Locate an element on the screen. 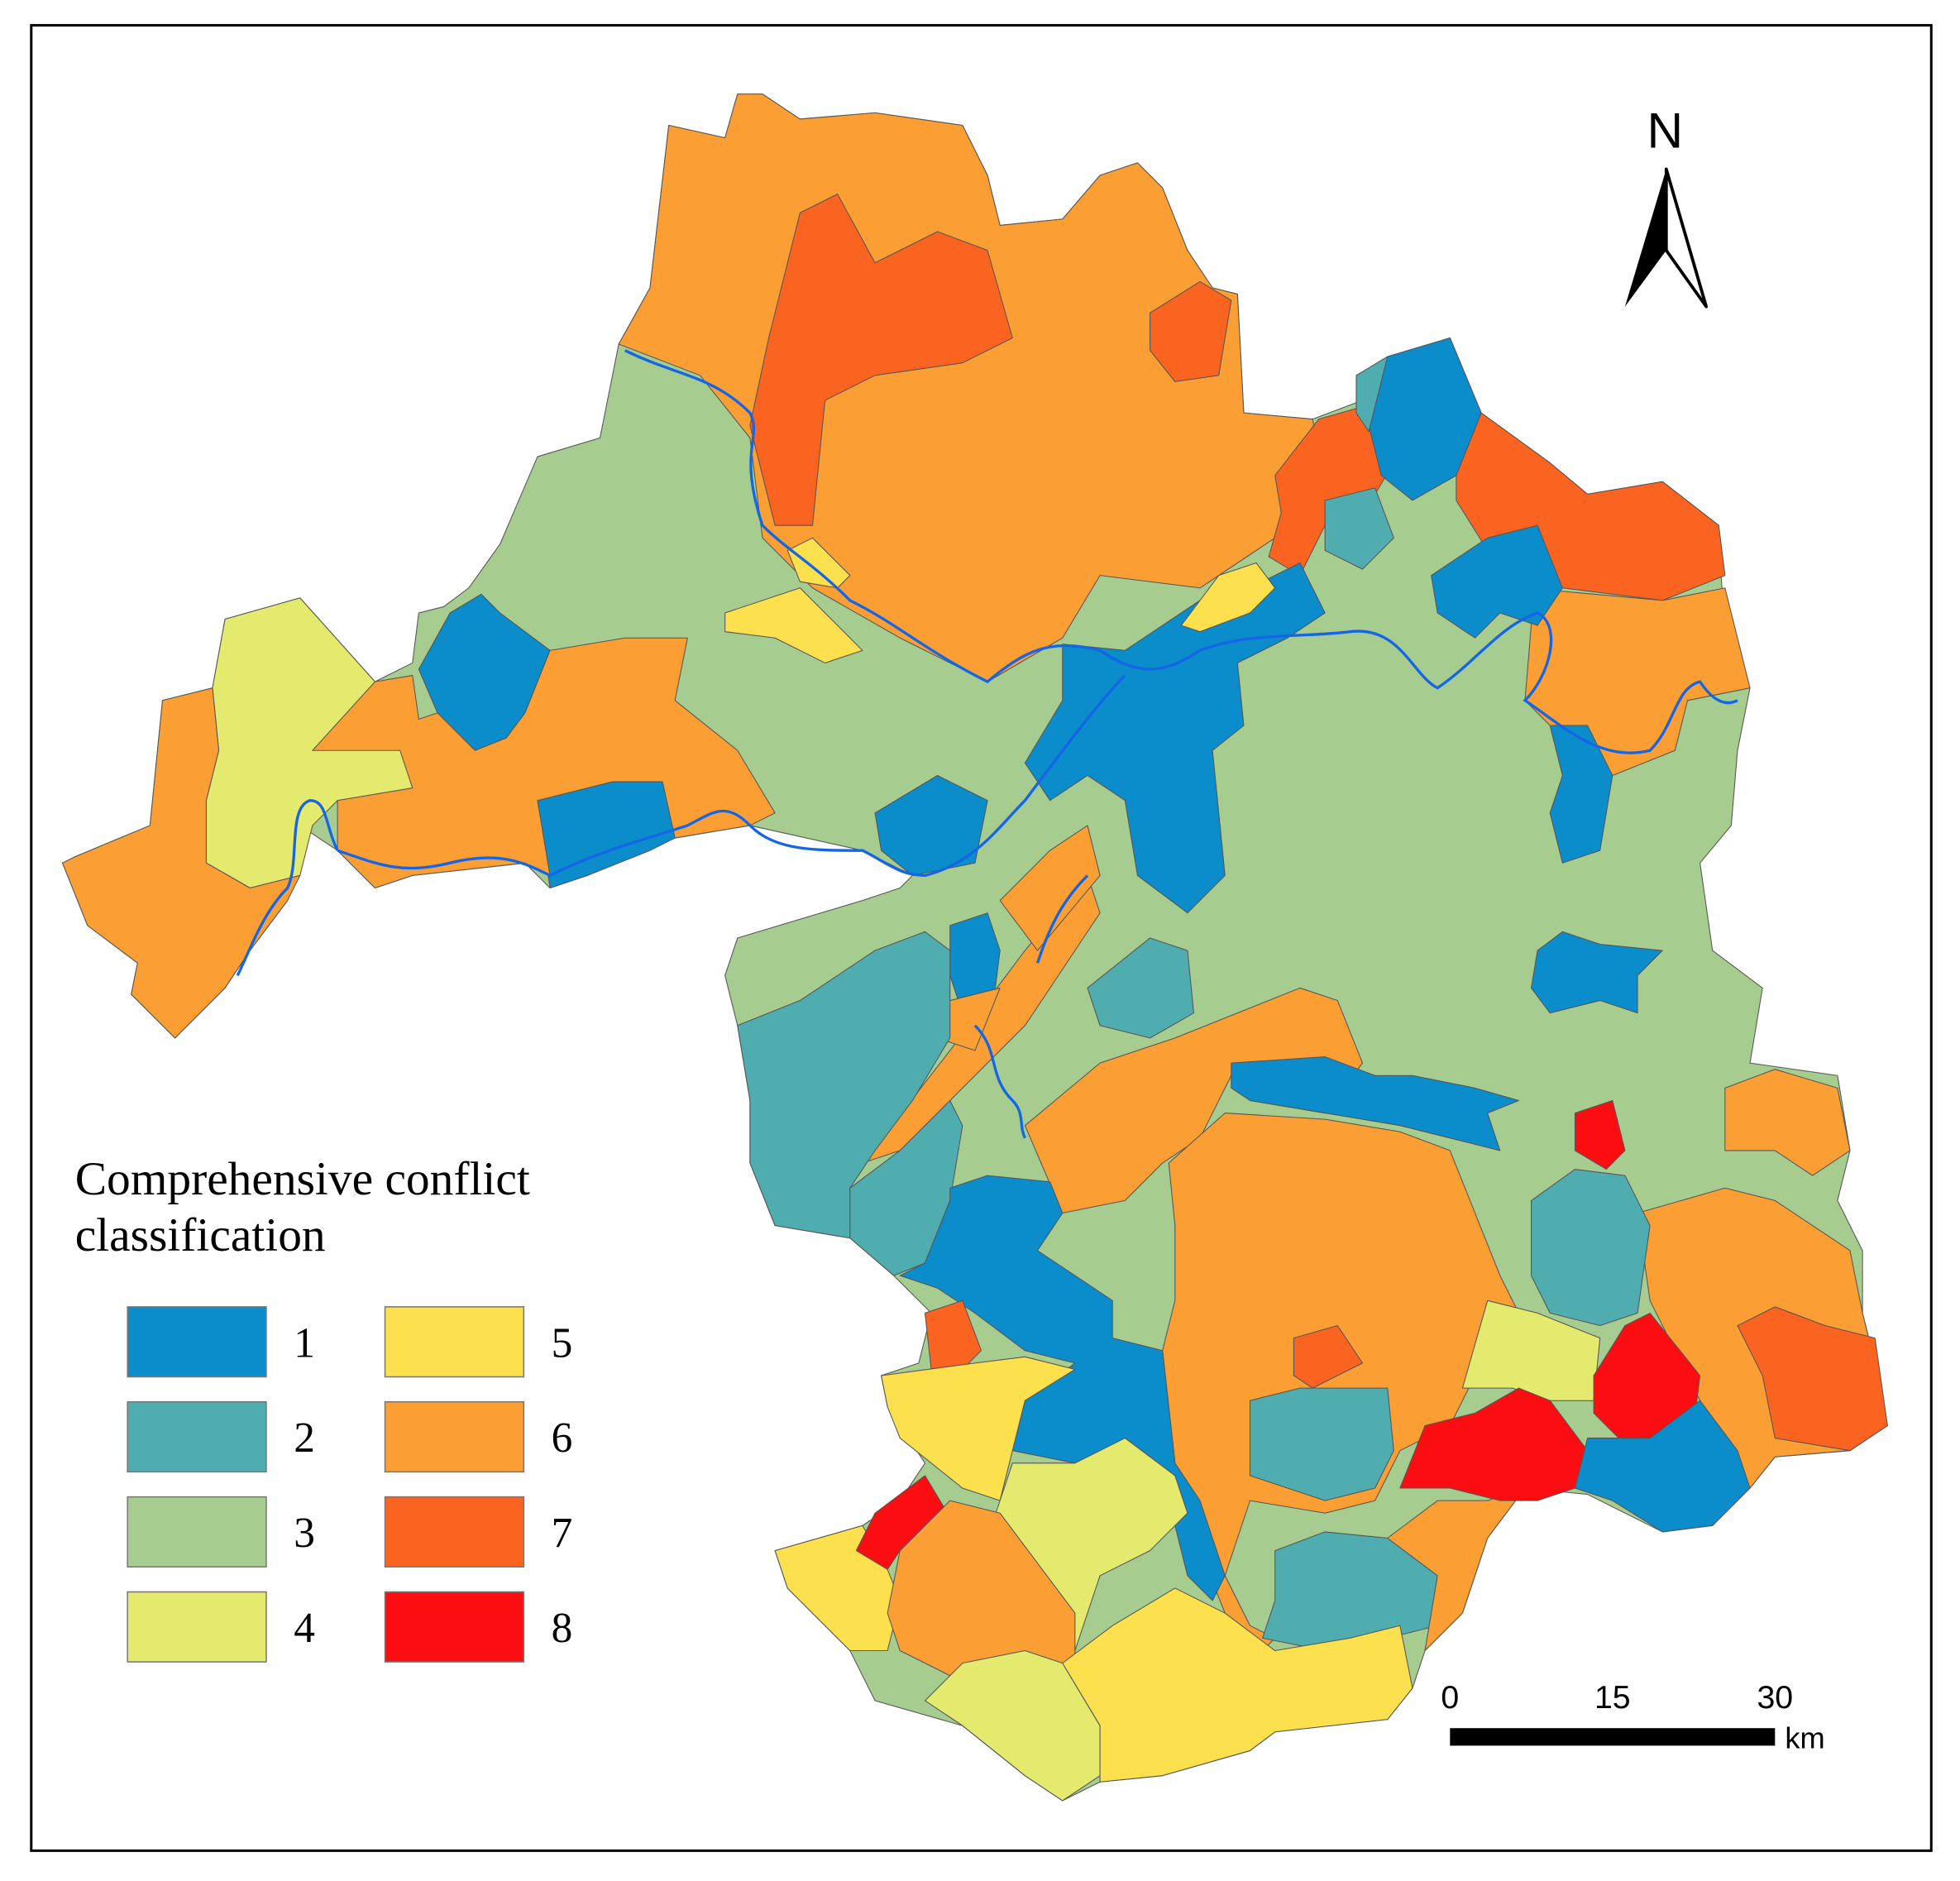 The image size is (1960, 1881). legend-label: 4 is located at coordinates (304, 1628).